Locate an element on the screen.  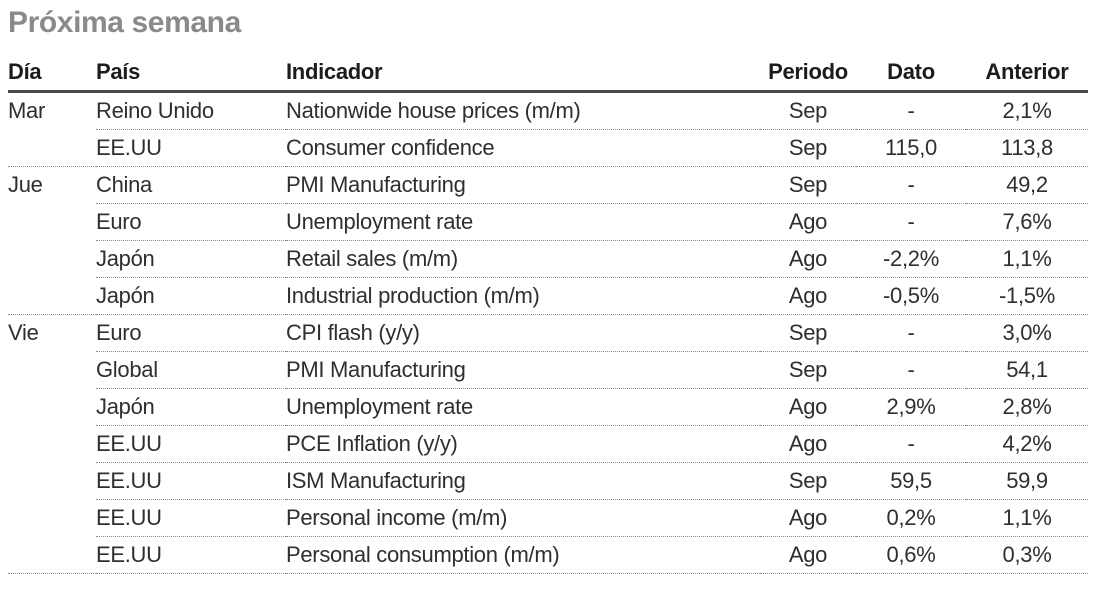
cell-anterior: -1,5% is located at coordinates (1027, 296).